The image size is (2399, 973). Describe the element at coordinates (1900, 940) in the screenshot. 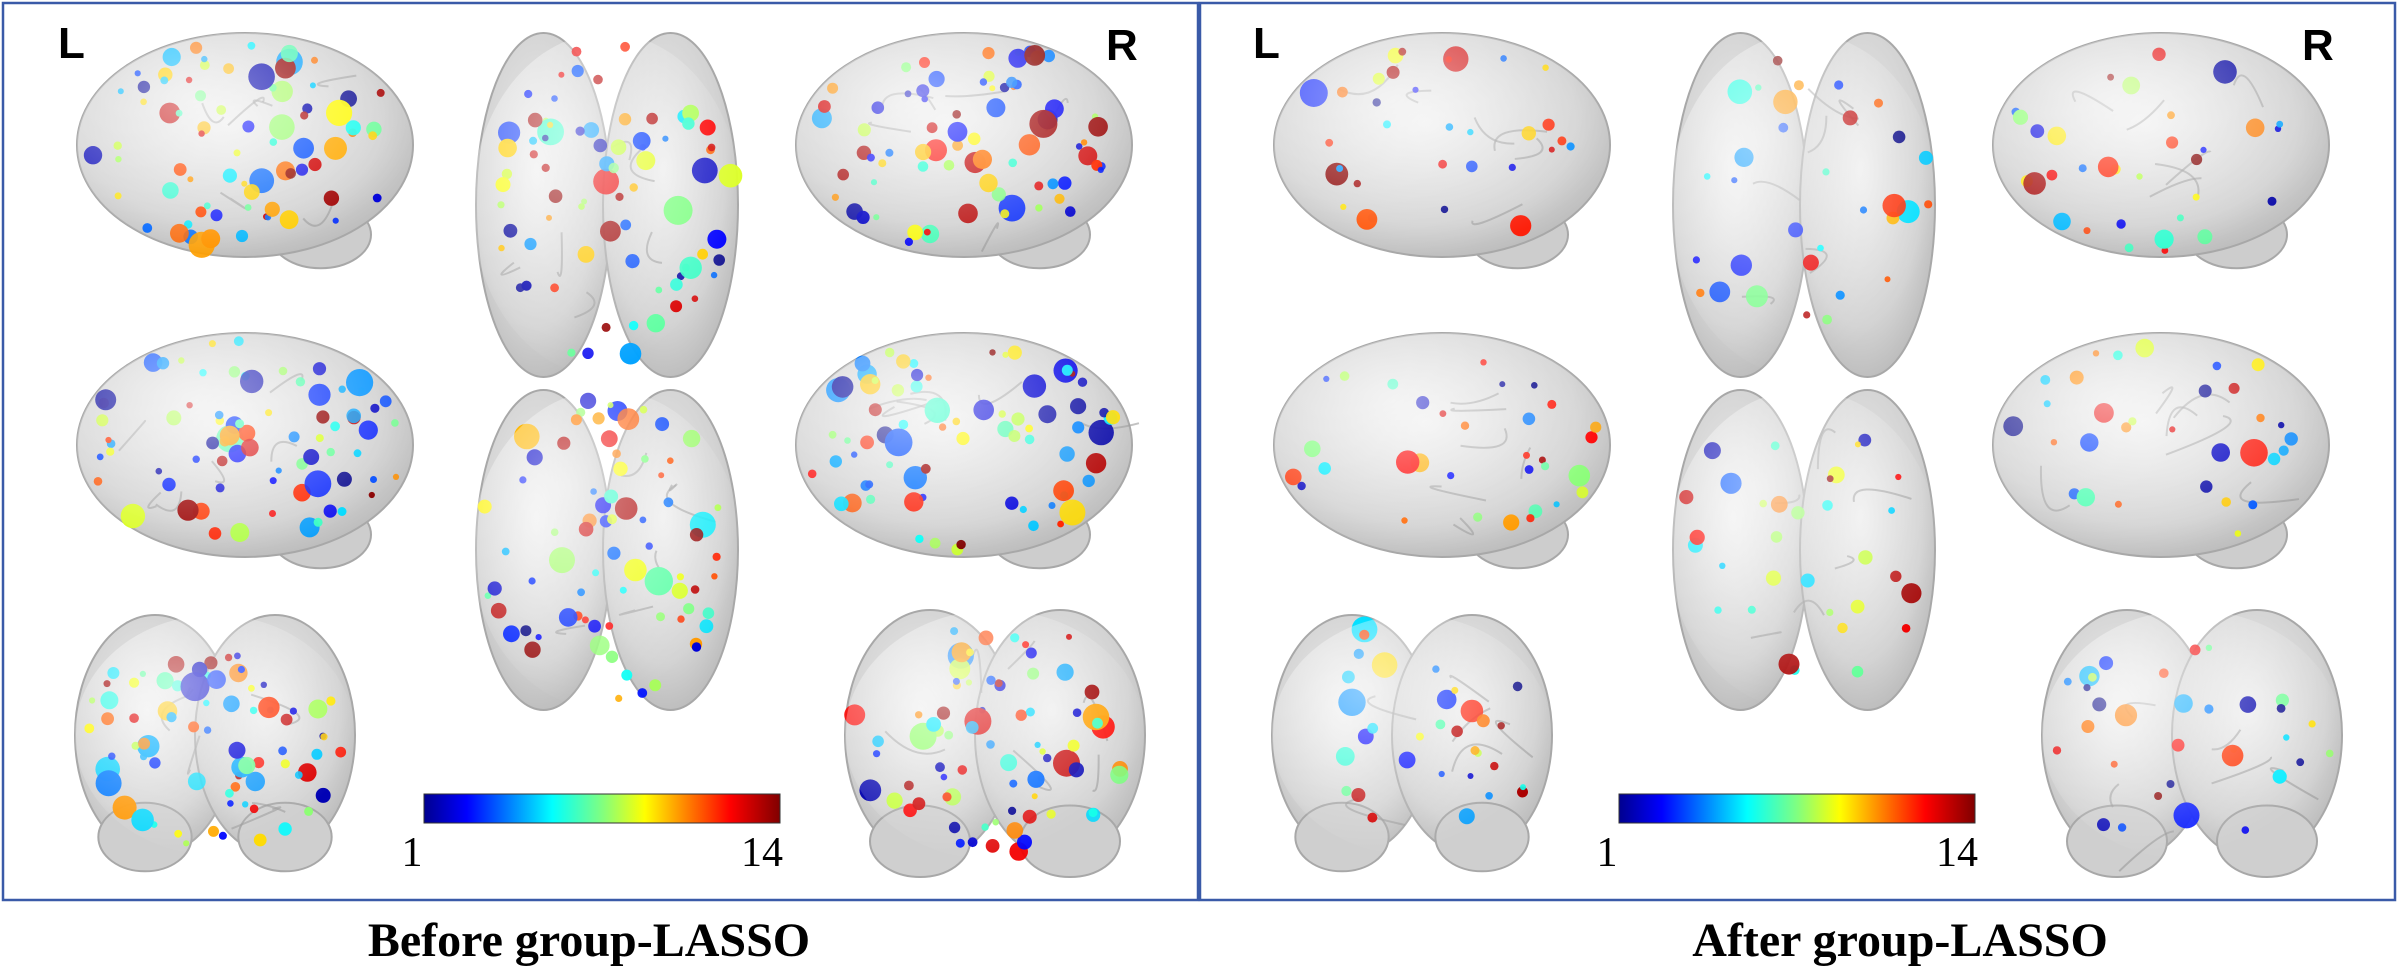

I see `caption: After group-LASSO` at that location.